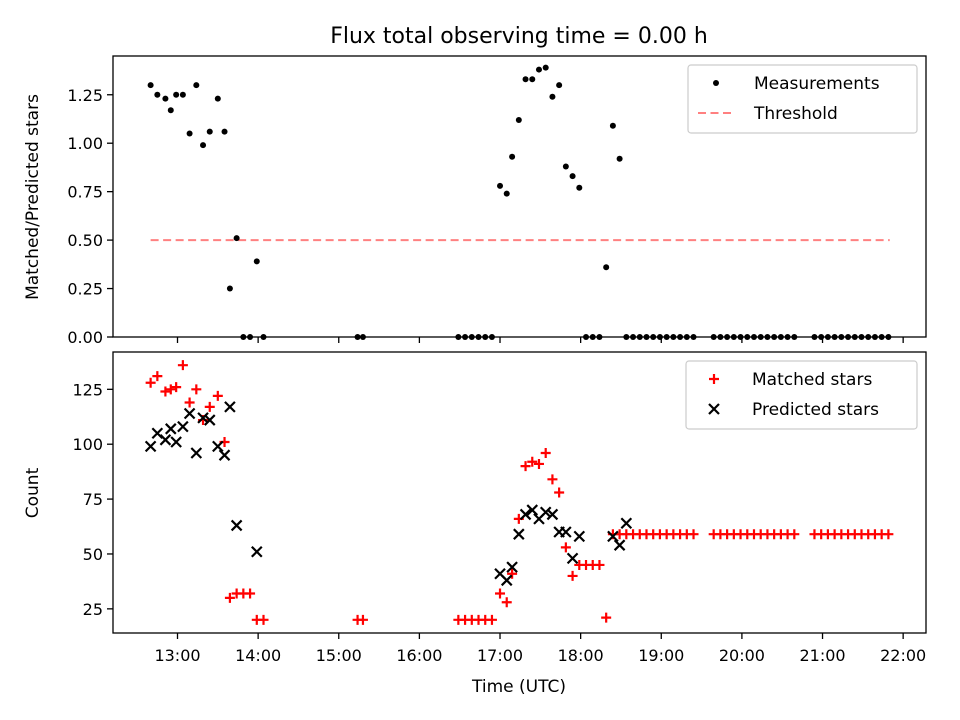 Image resolution: width=960 pixels, height=720 pixels. What do you see at coordinates (85, 240) in the screenshot?
I see `ratio-y-tick-label: 0.50` at bounding box center [85, 240].